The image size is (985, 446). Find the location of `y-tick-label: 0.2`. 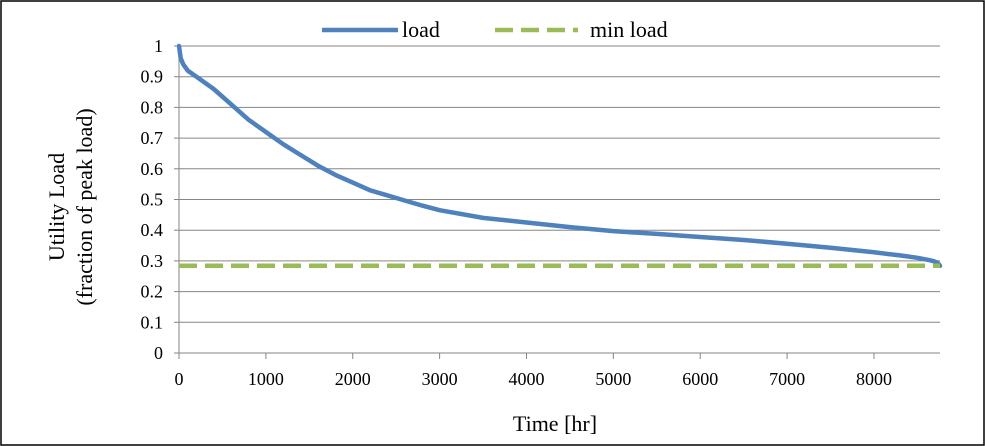

y-tick-label: 0.2 is located at coordinates (152, 292).